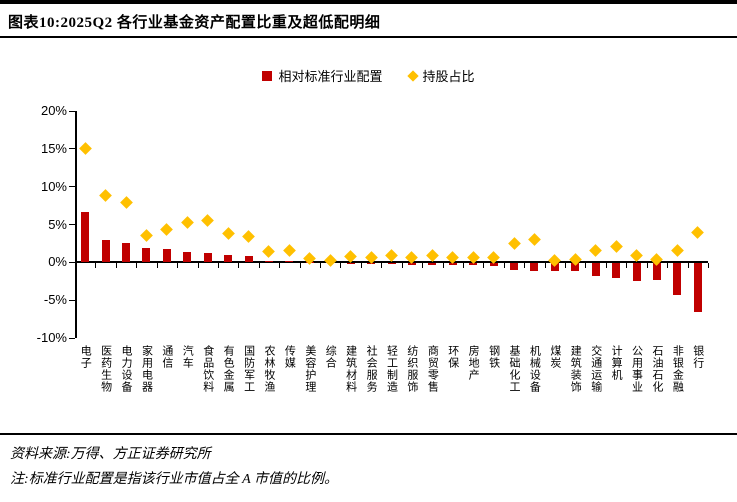 This screenshot has width=737, height=502. I want to click on bar-非银金融, so click(677, 279).